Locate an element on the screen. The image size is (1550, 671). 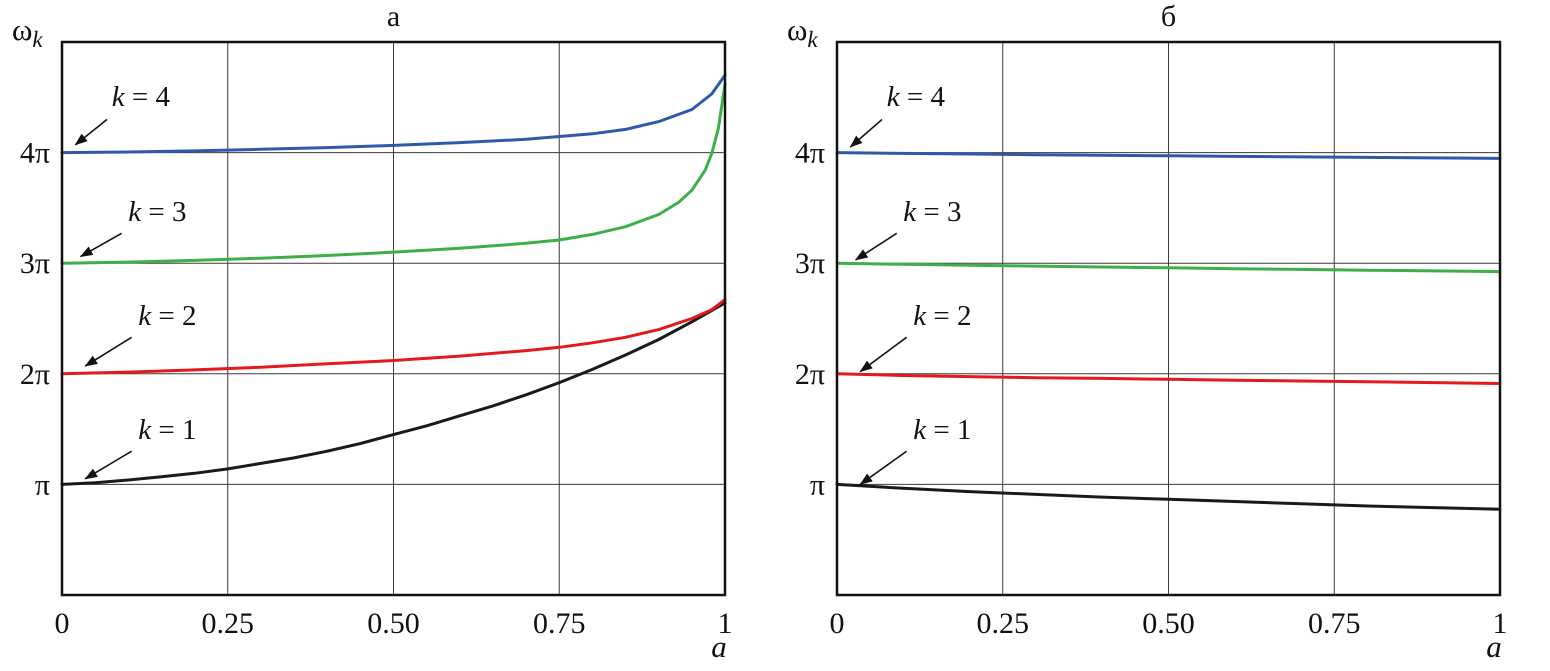
chart-title: а is located at coordinates (393, 16).